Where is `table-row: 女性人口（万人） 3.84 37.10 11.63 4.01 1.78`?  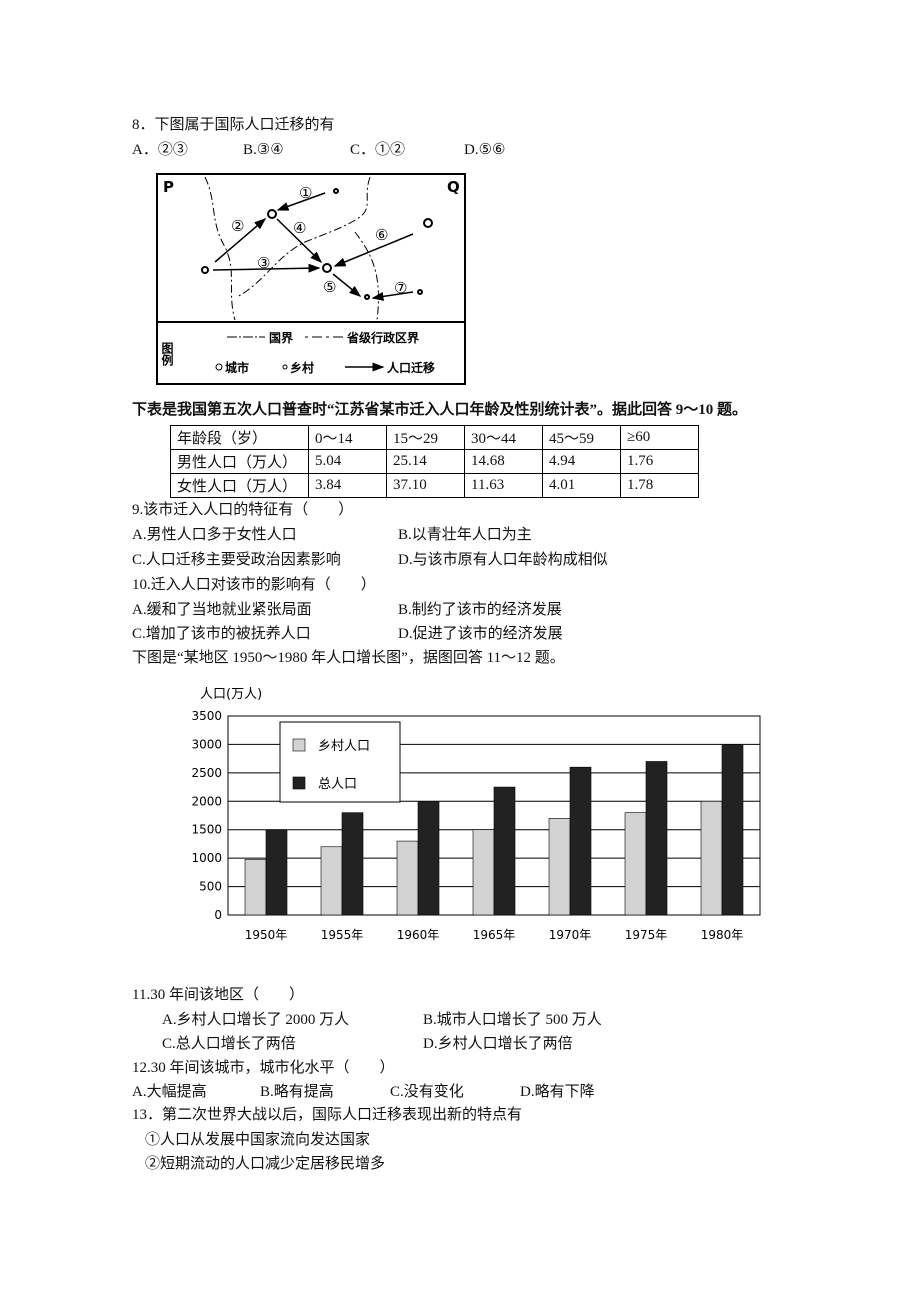
table-row: 女性人口（万人） 3.84 37.10 11.63 4.01 1.78 is located at coordinates (434, 485).